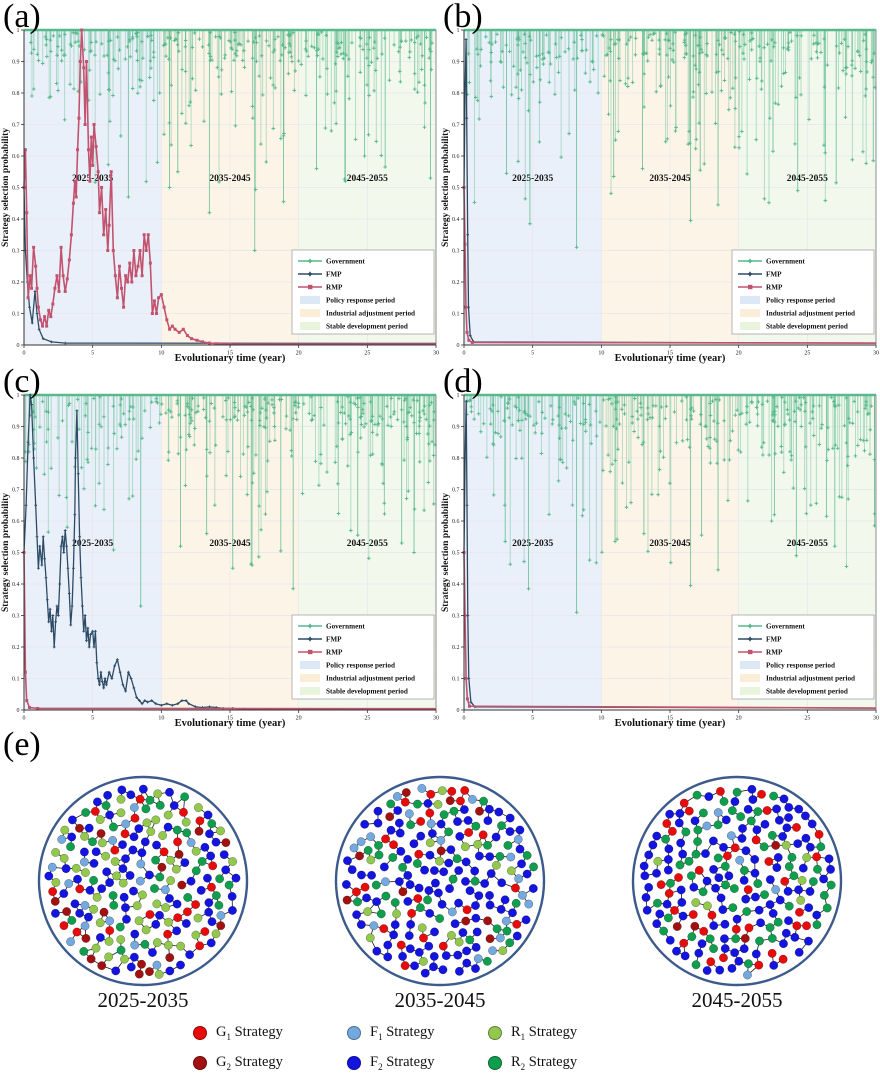 This screenshot has height=1078, width=880. Describe the element at coordinates (402, 1033) in the screenshot. I see `f1-label: F1 Strategy` at that location.